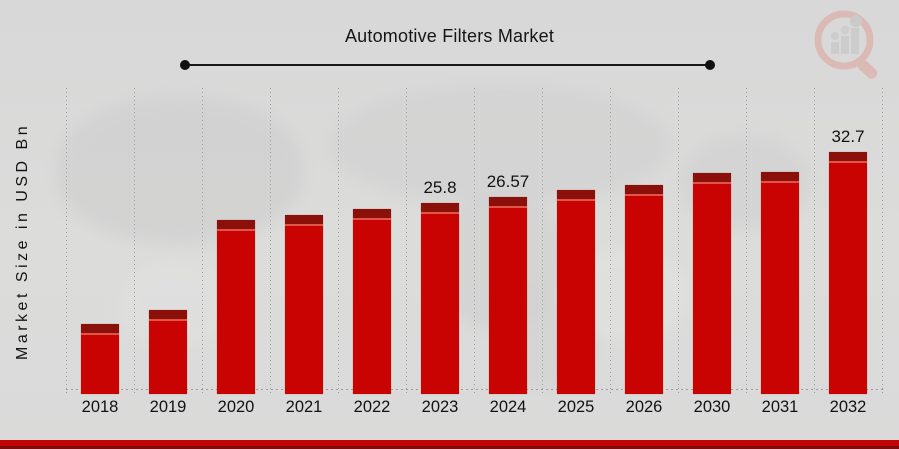 Image resolution: width=899 pixels, height=449 pixels. I want to click on bar-column-2032: 32.7, so click(848, 260).